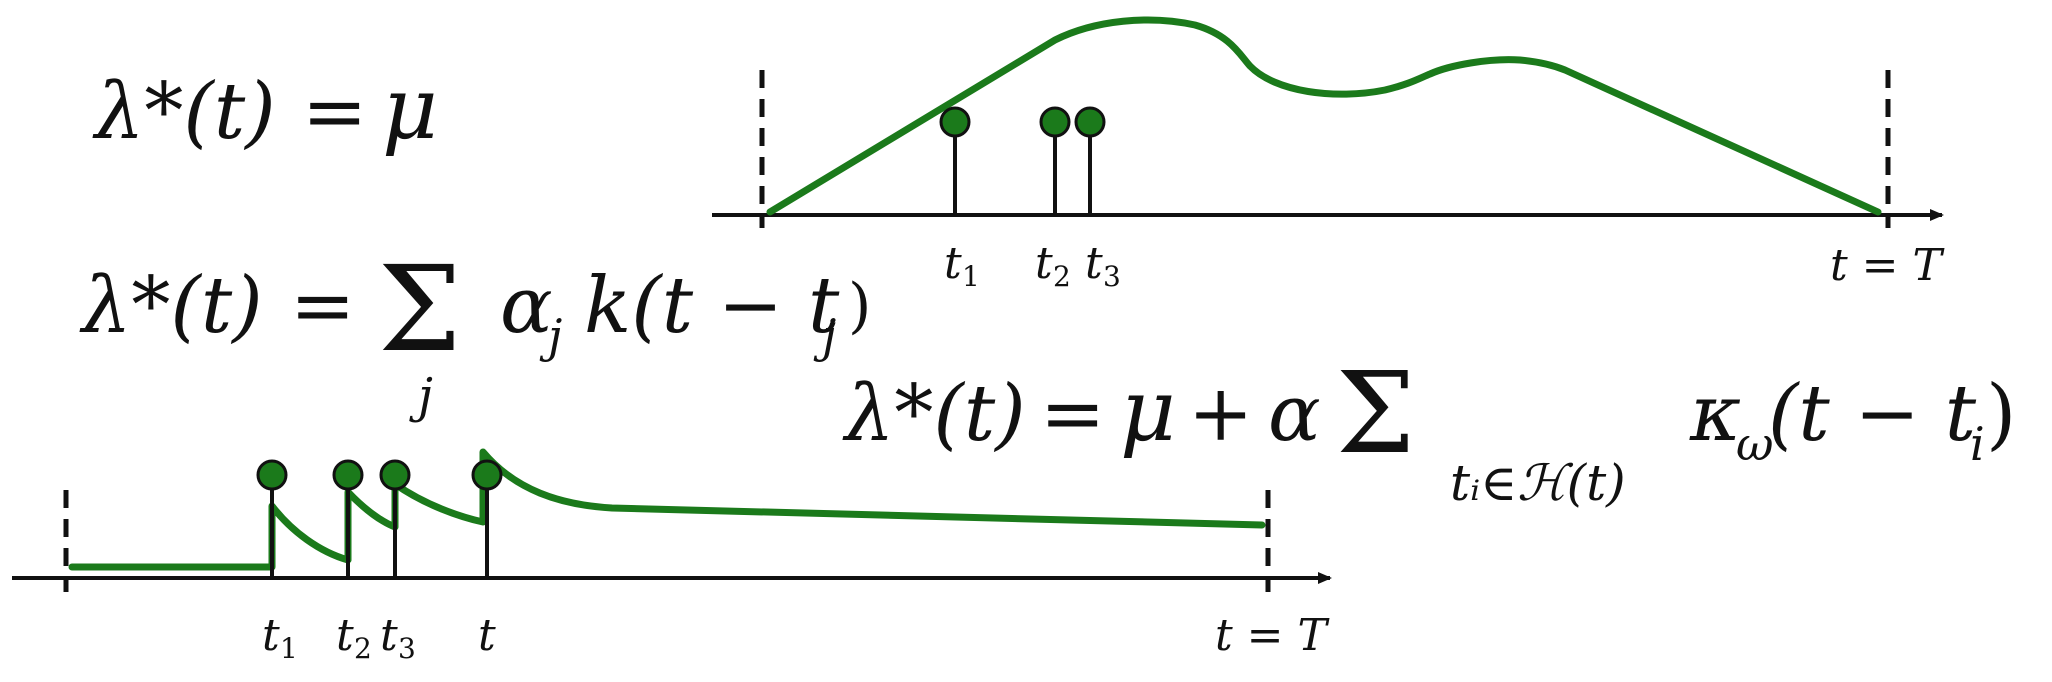  I want to click on bottom-event-1-marker, so click(272, 475).